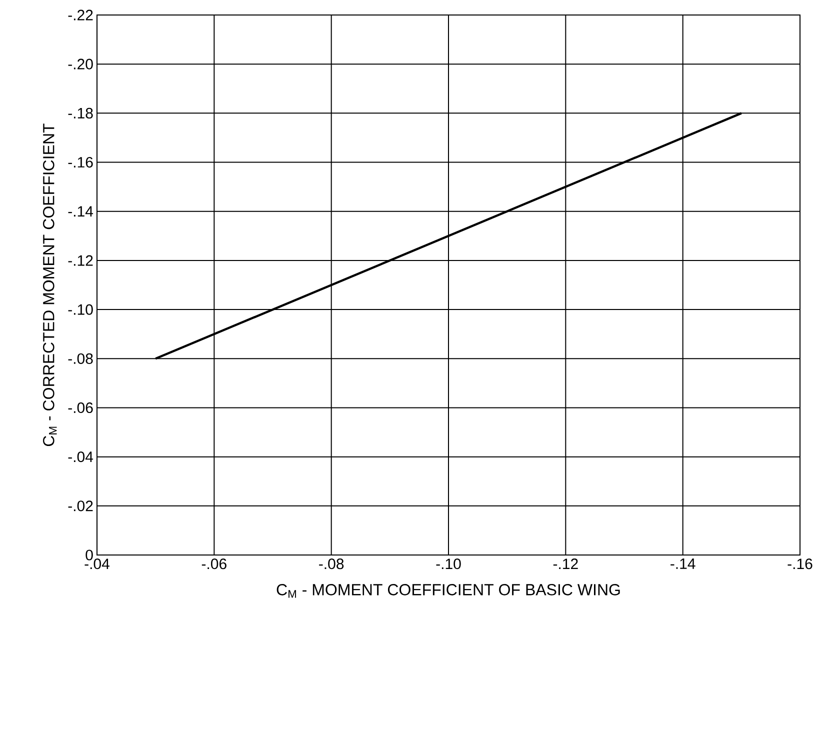  Describe the element at coordinates (800, 564) in the screenshot. I see `x-tick-label: -.16` at that location.